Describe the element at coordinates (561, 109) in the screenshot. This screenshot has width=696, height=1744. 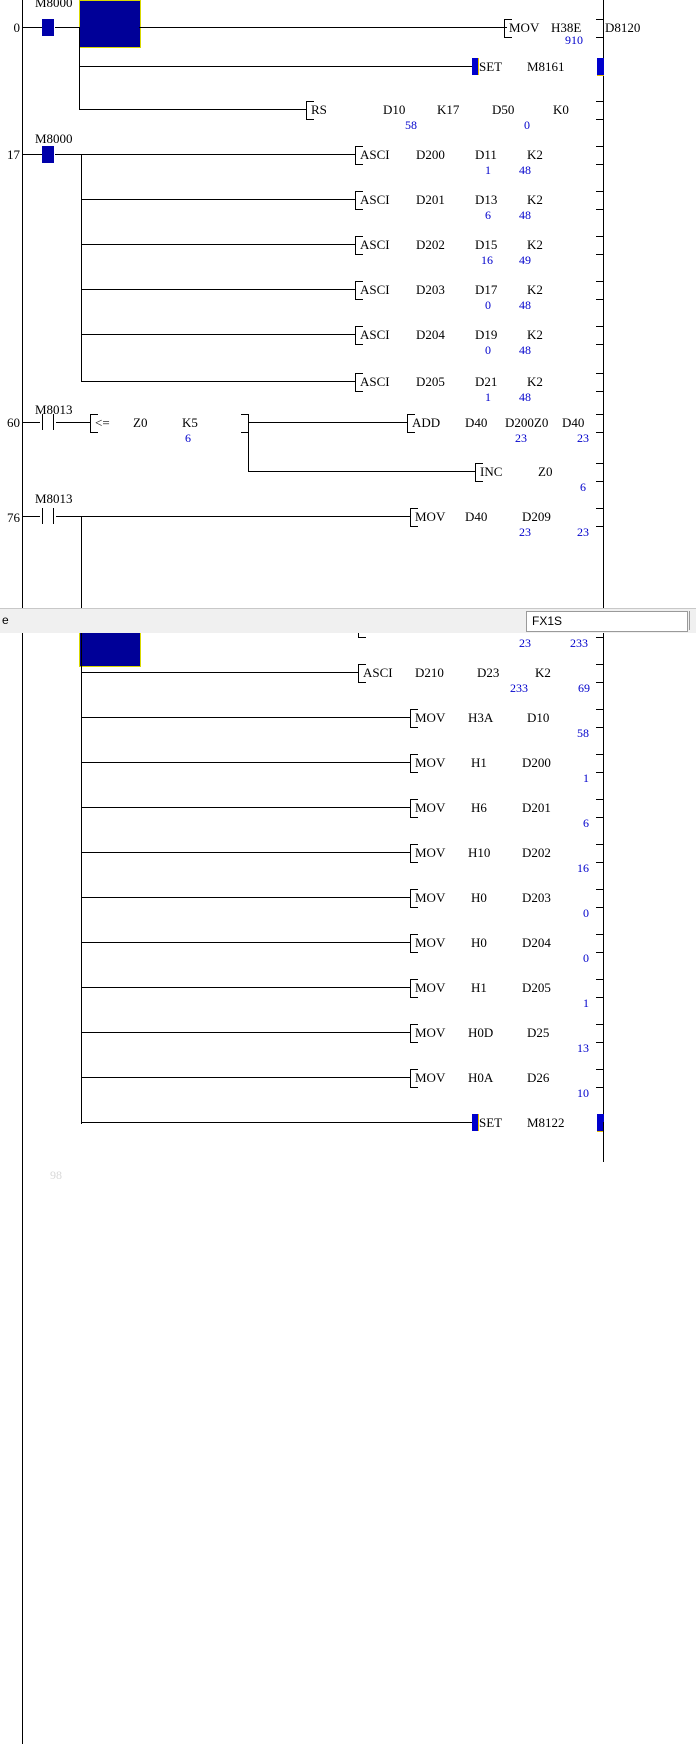
I see `instruction-operand: K0` at that location.